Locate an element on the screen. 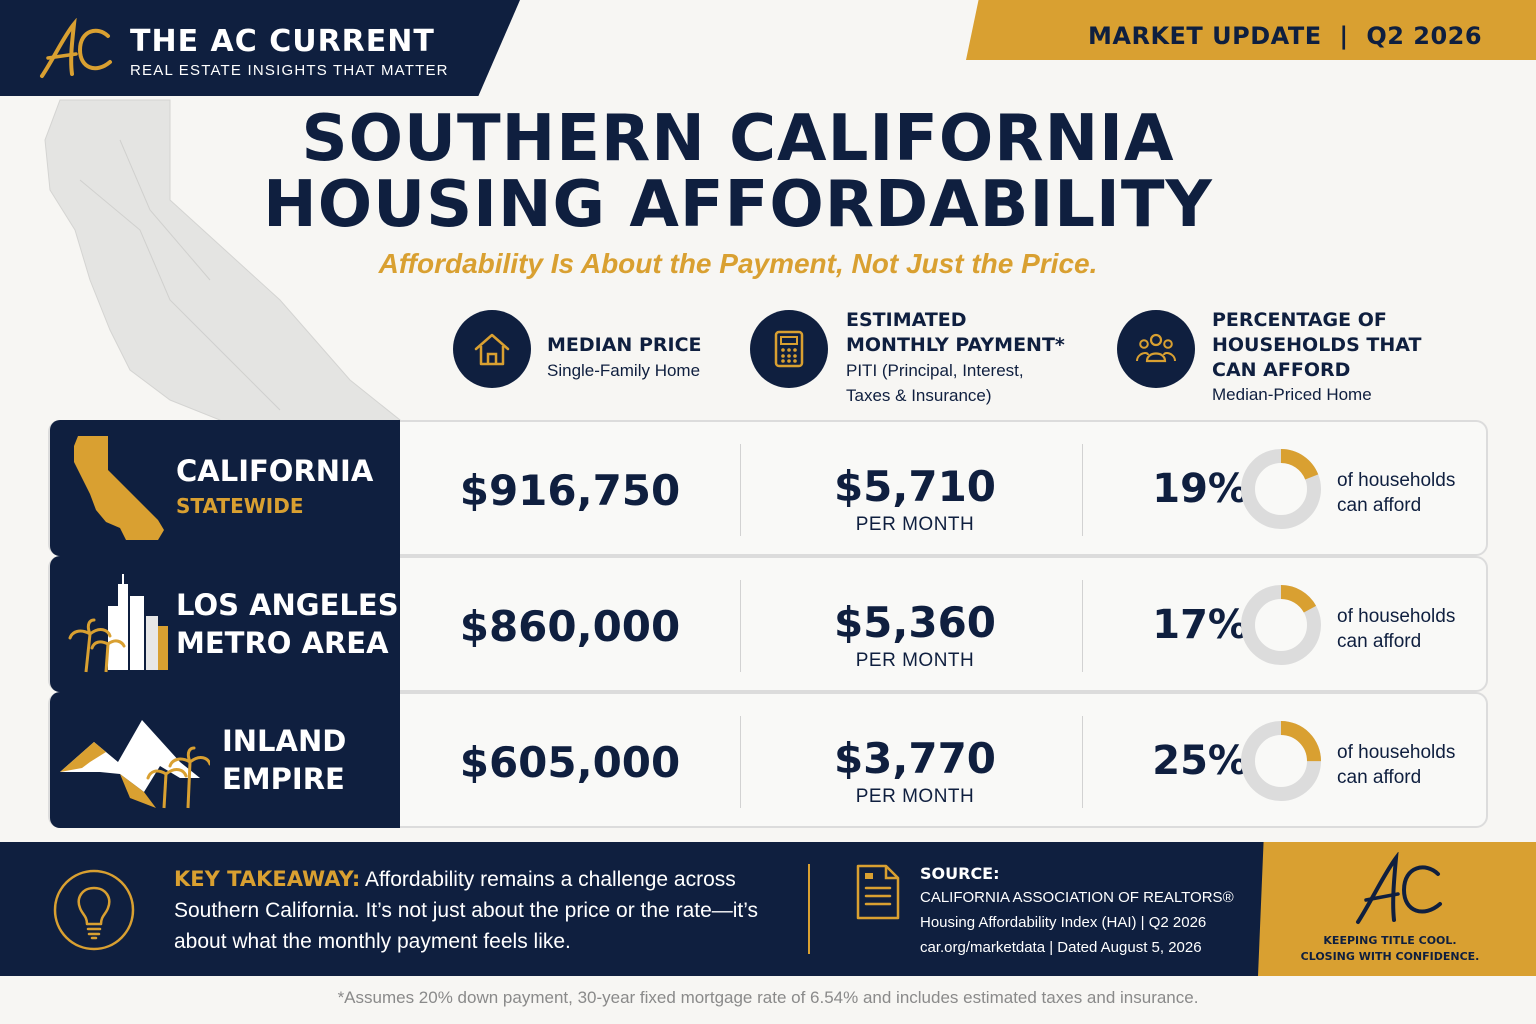 Image resolution: width=1536 pixels, height=1024 pixels. afford-percentage: 17% is located at coordinates (1200, 625).